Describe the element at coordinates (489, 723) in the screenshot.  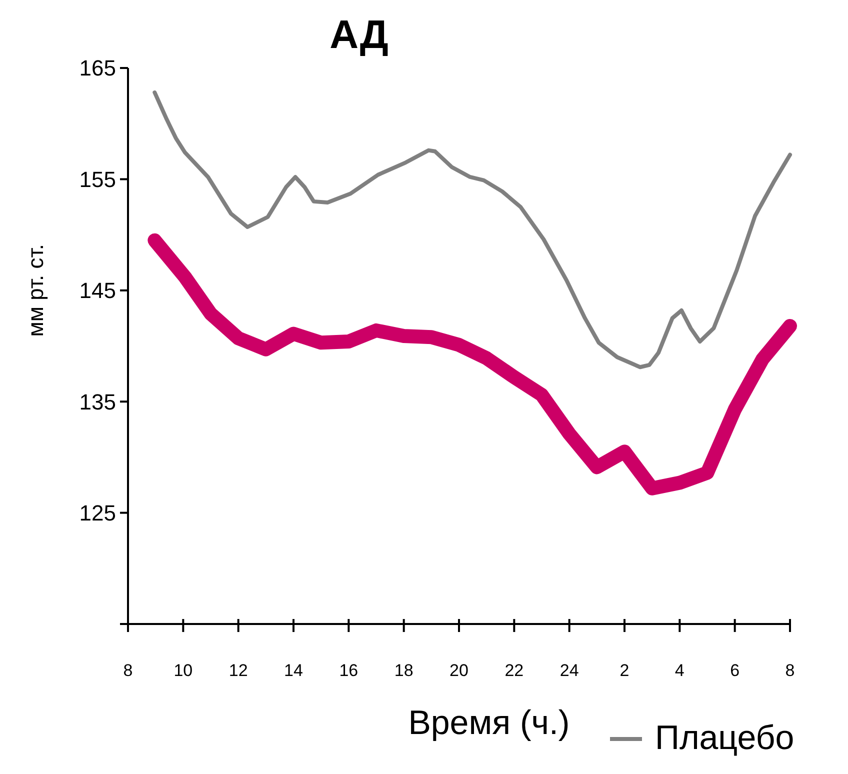
I see `x-axis-title: Время (ч.)` at that location.